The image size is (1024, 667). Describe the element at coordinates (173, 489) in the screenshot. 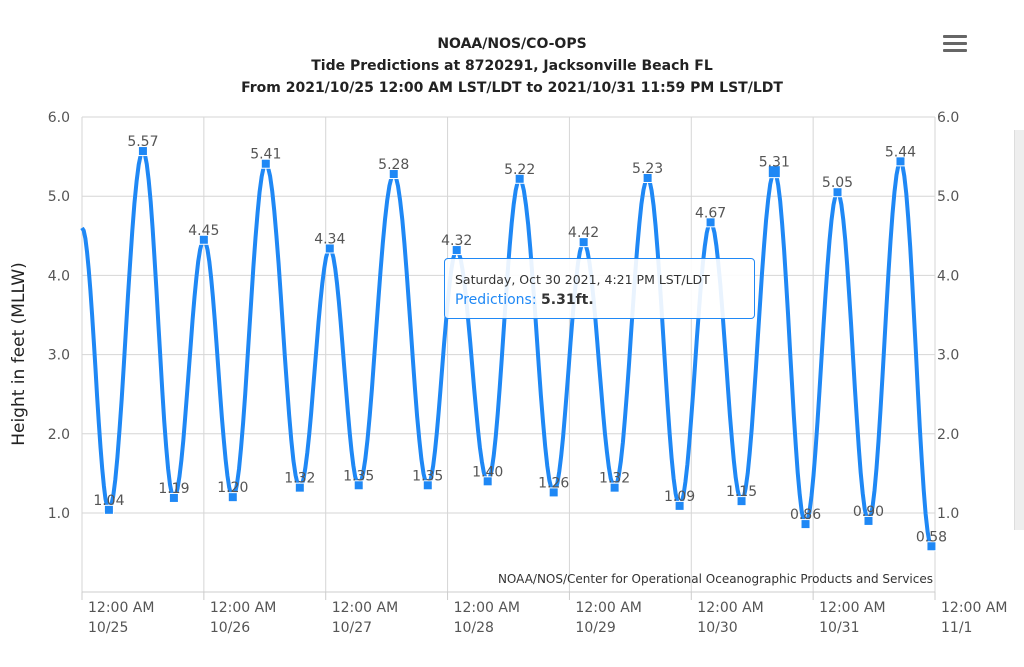

I see `data-label: 1.19` at that location.